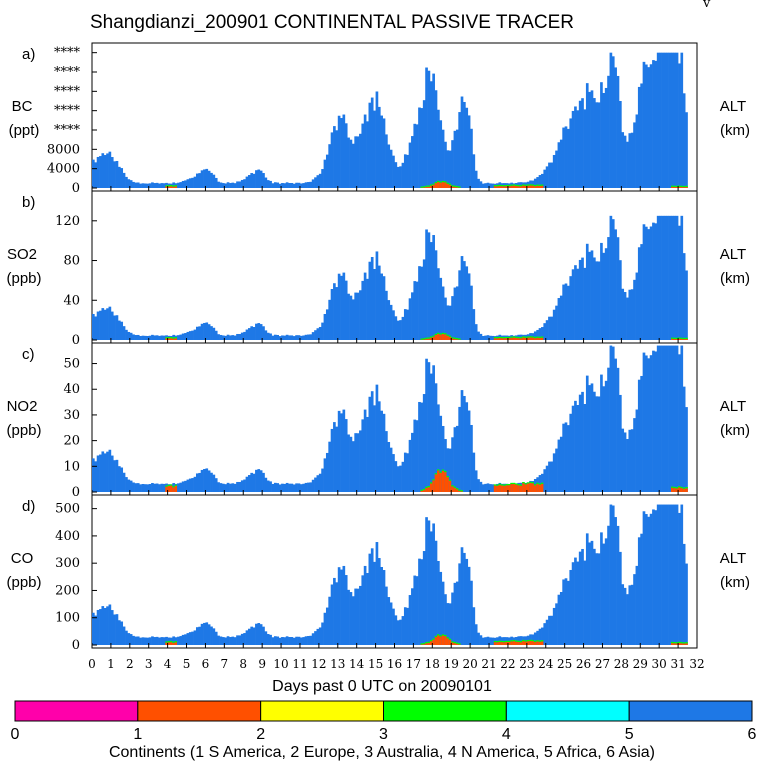 The image size is (768, 768). I want to click on x-tick-label: 2, so click(130, 664).